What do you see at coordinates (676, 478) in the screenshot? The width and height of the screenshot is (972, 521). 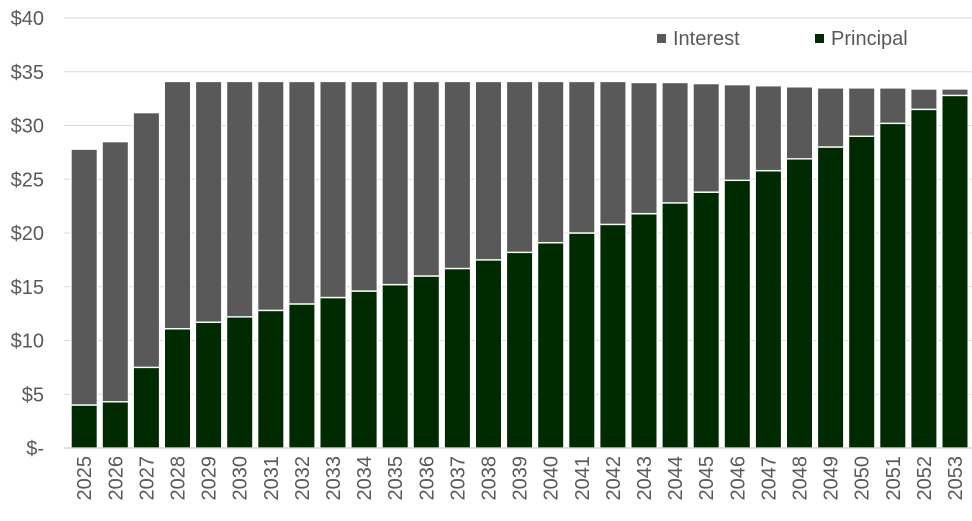 I see `x-tick-label: 2044` at bounding box center [676, 478].